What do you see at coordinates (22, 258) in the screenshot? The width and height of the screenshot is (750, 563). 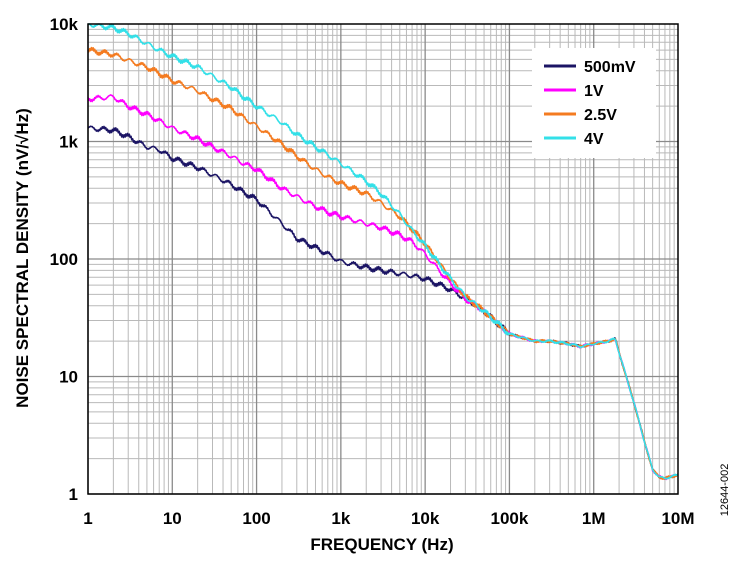 I see `y-axis-title: NOISE SPECTRAL DENSITY (nV/√Hz)` at bounding box center [22, 258].